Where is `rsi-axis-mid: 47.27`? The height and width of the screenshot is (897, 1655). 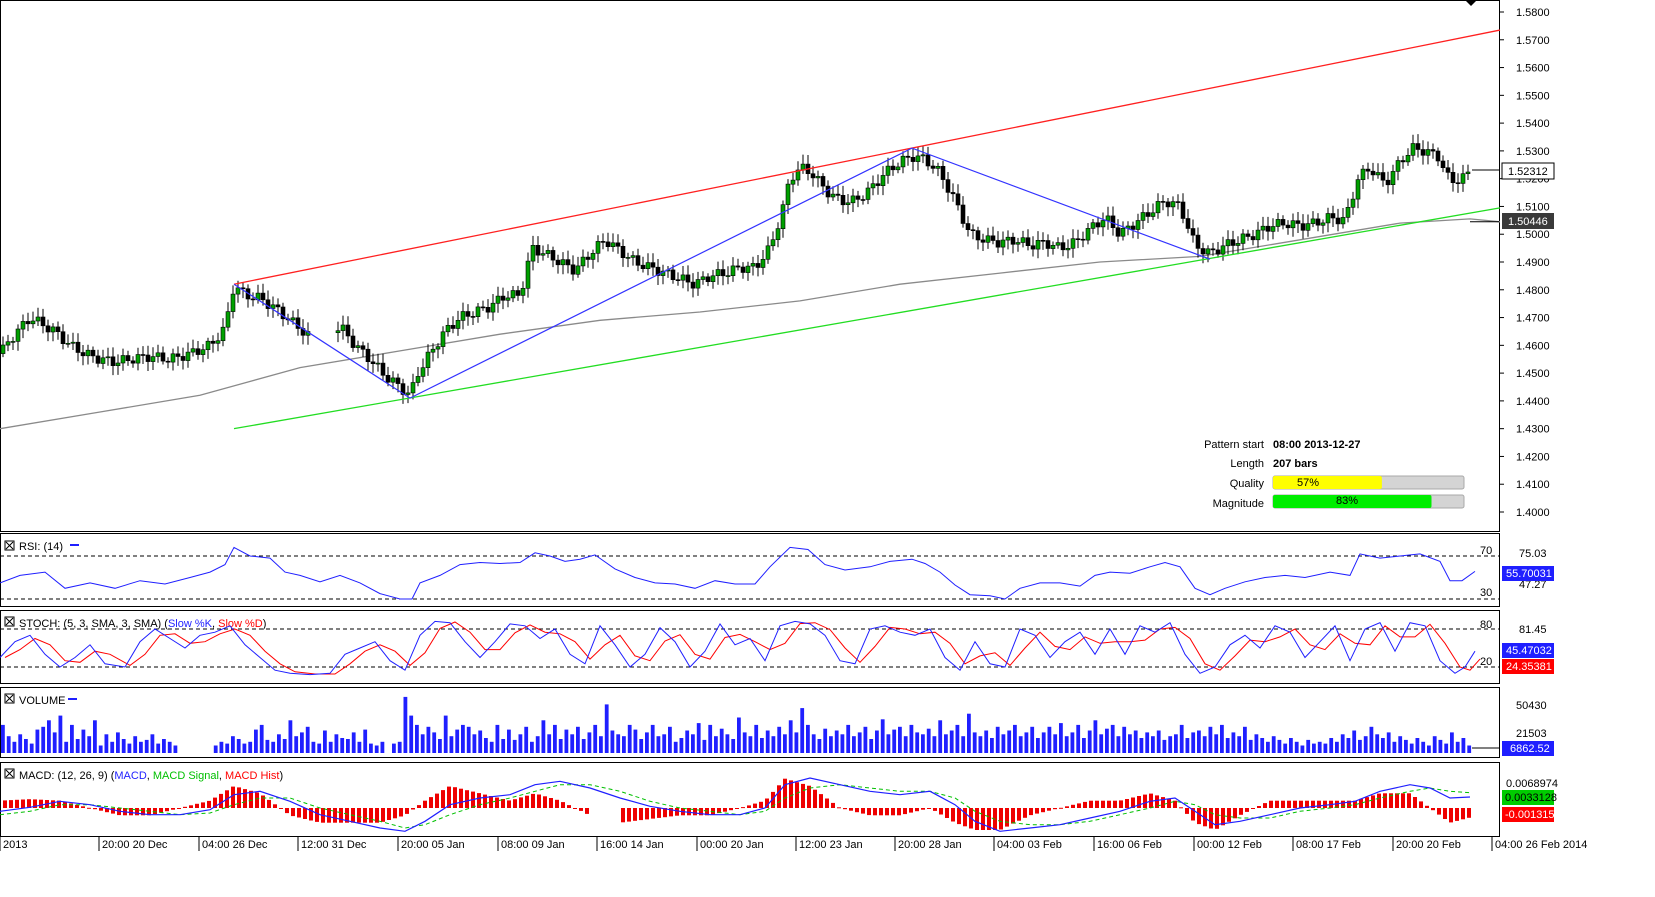 rsi-axis-mid: 47.27 is located at coordinates (1533, 585).